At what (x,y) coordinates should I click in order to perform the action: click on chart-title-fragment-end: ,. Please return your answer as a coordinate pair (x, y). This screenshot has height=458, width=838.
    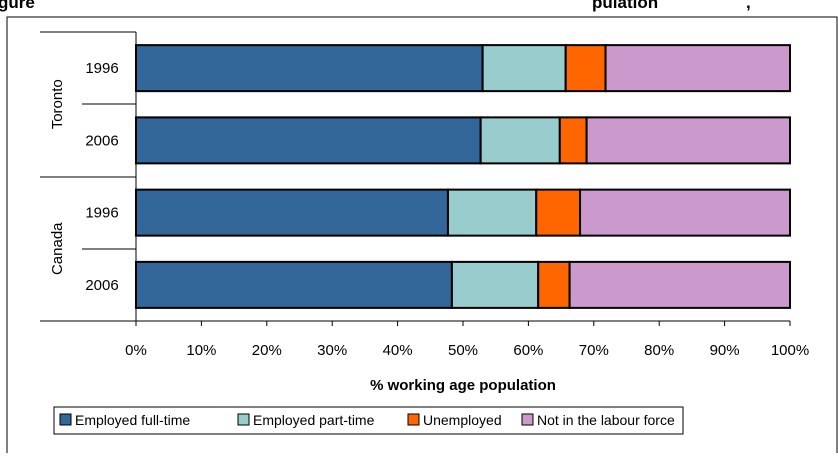
    Looking at the image, I should click on (748, 6).